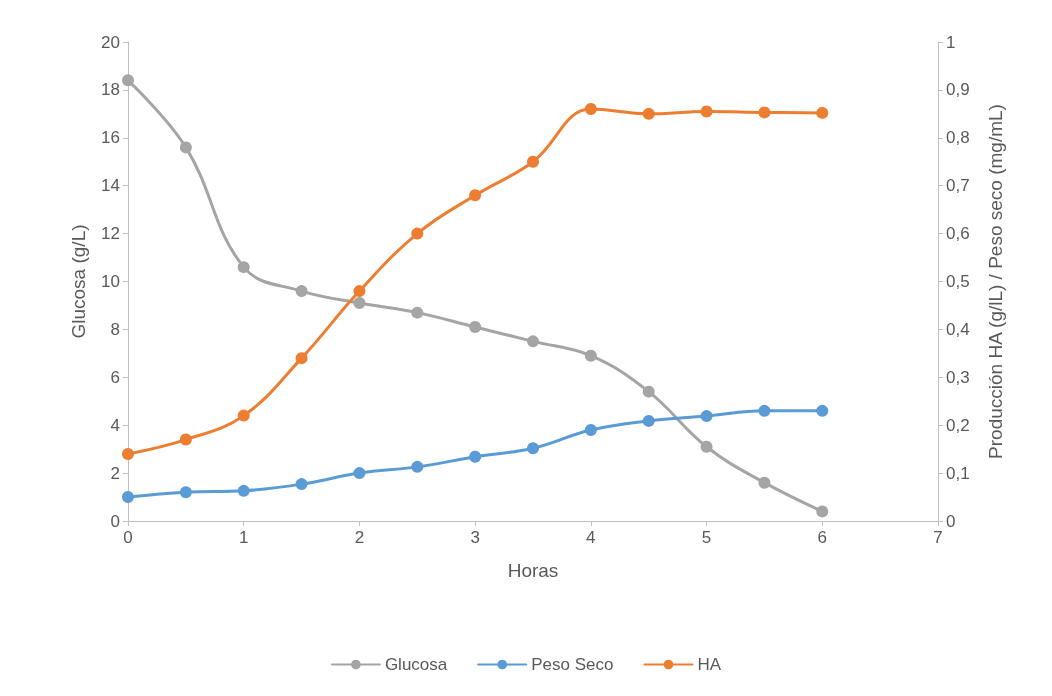 The image size is (1052, 696). What do you see at coordinates (995, 281) in the screenshot?
I see `y2-axis-title: Producción HA (g/lL) / Peso seco (mg/mL)` at bounding box center [995, 281].